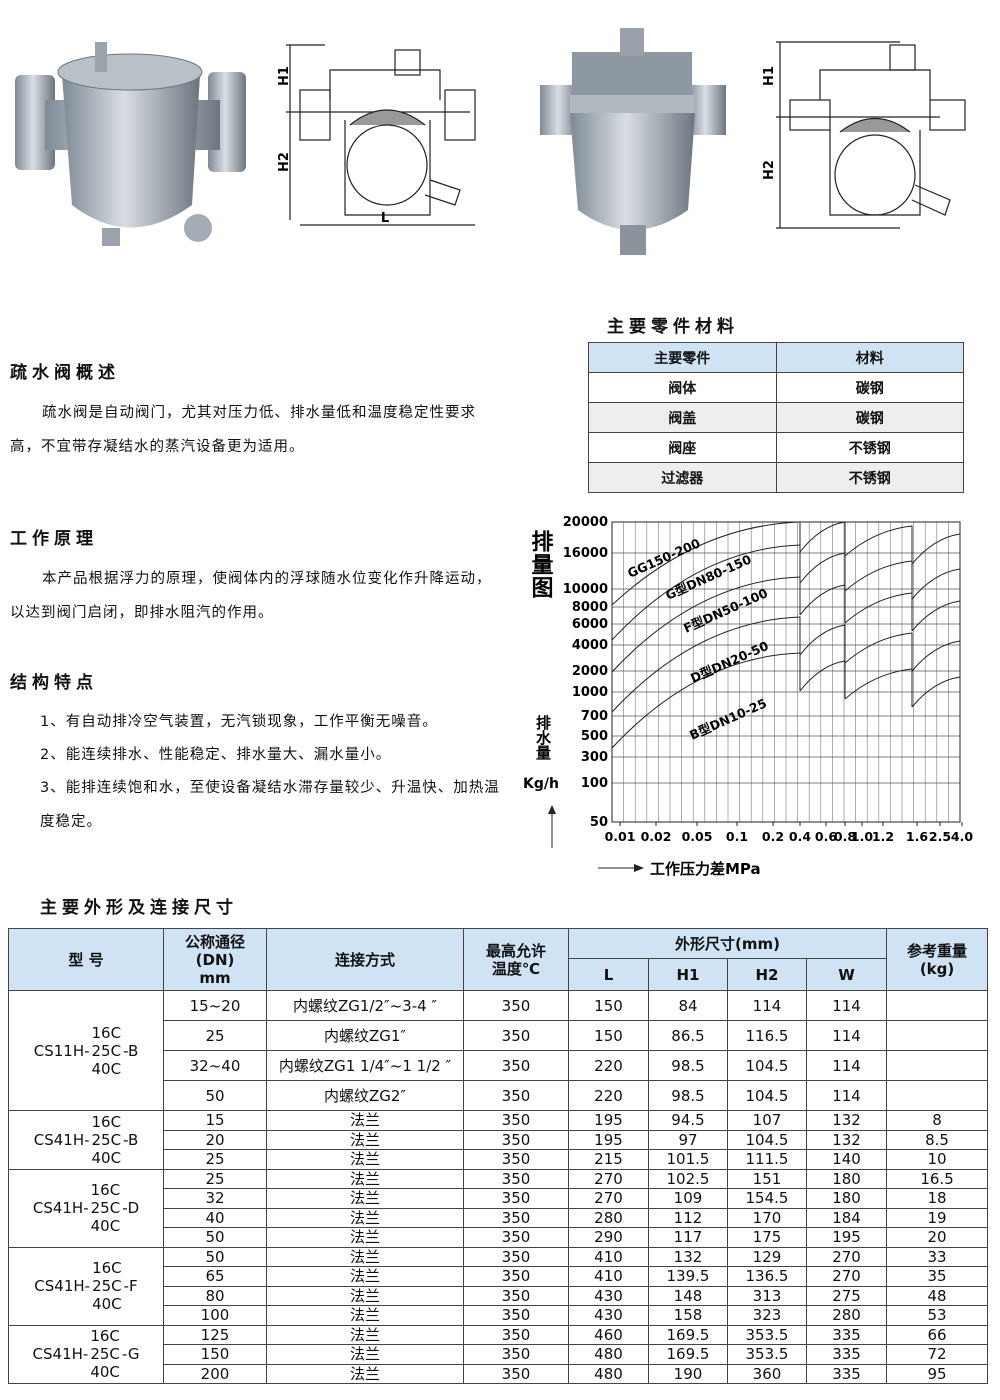  What do you see at coordinates (846, 1159) in the screenshot?
I see `cell: 140` at bounding box center [846, 1159].